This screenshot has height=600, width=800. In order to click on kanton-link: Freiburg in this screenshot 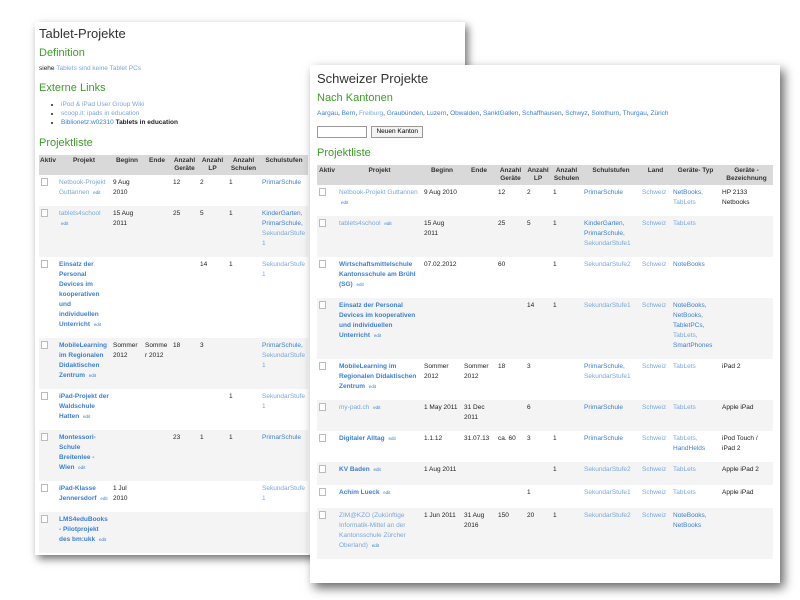, I will do `click(371, 113)`.